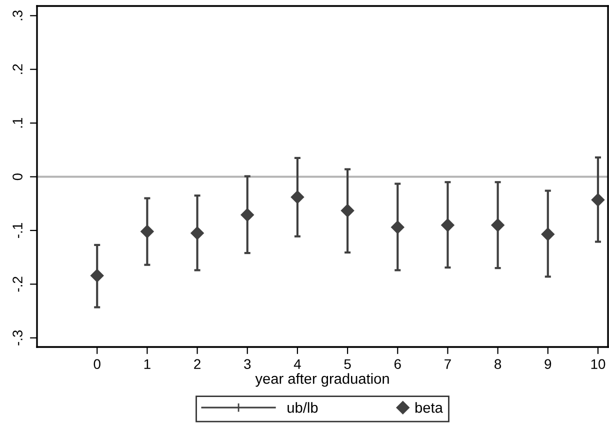  Describe the element at coordinates (17, 284) in the screenshot. I see `y-tick-label: -.2` at that location.